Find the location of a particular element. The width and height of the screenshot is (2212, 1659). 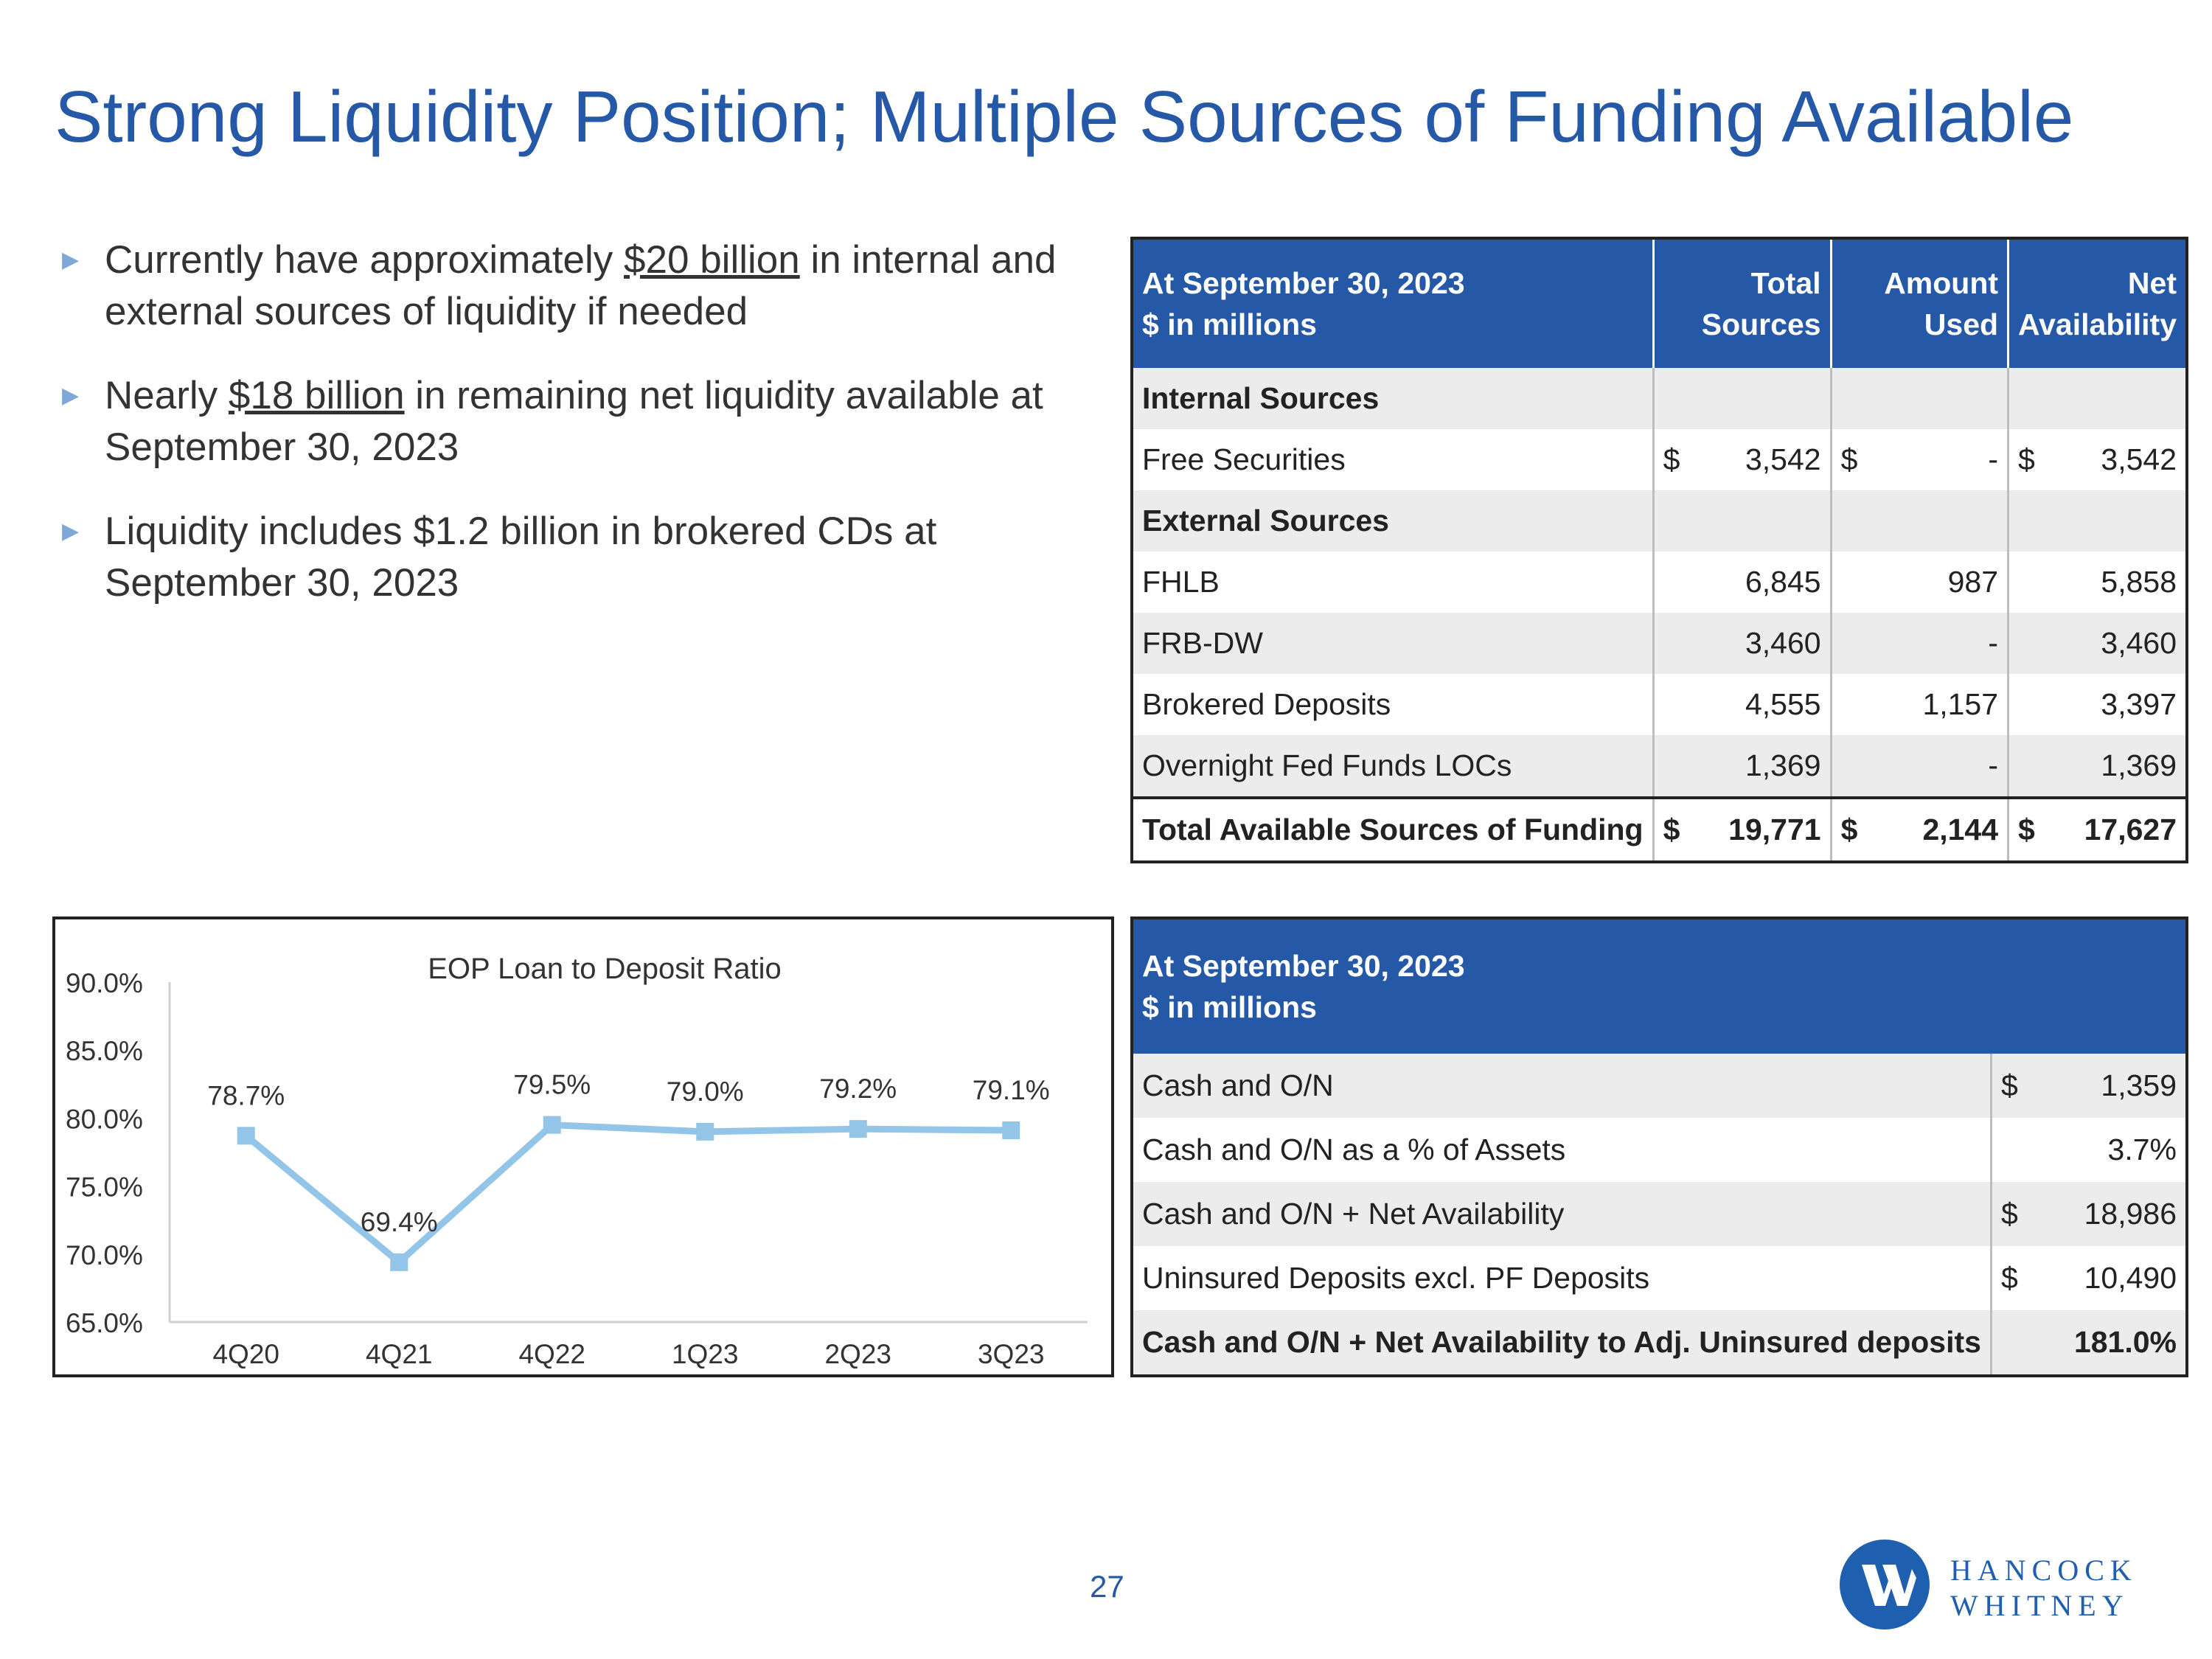

x-tick-label: 3Q23 is located at coordinates (1011, 1354).